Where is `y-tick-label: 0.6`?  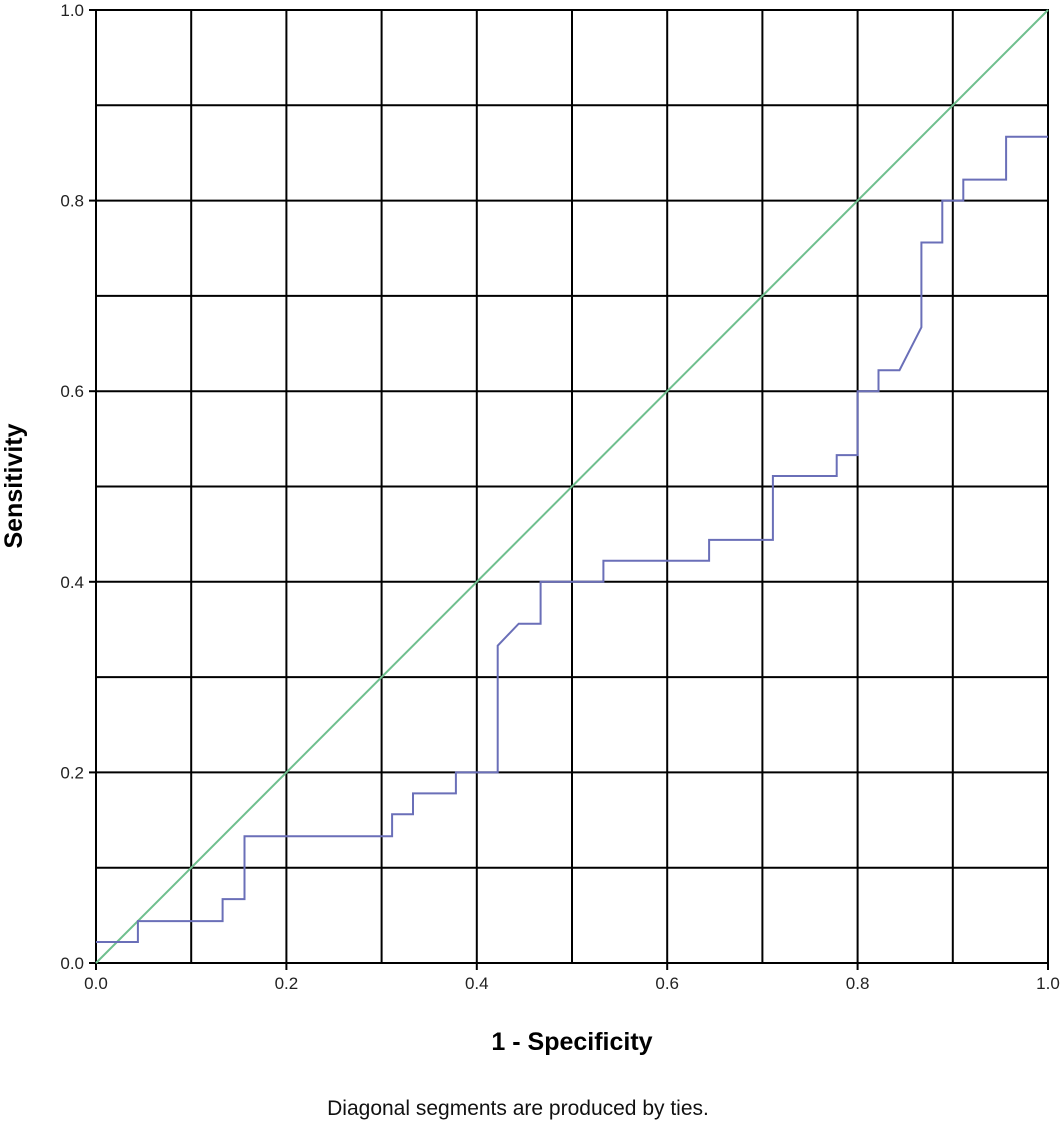
y-tick-label: 0.6 is located at coordinates (72, 391).